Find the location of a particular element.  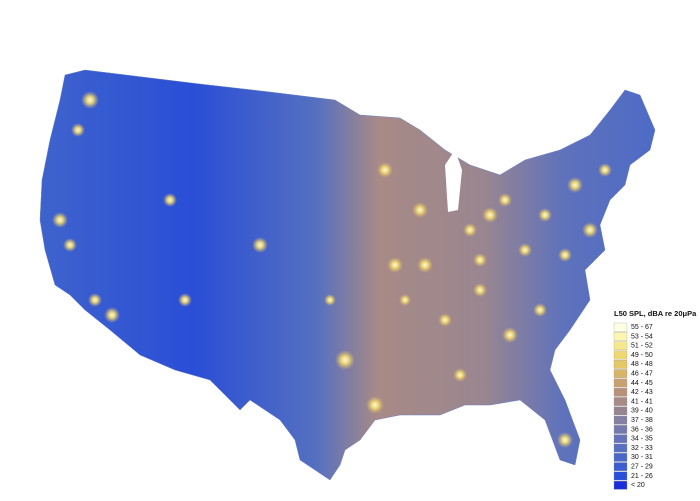

legend-label: 55 - 67 is located at coordinates (642, 327).